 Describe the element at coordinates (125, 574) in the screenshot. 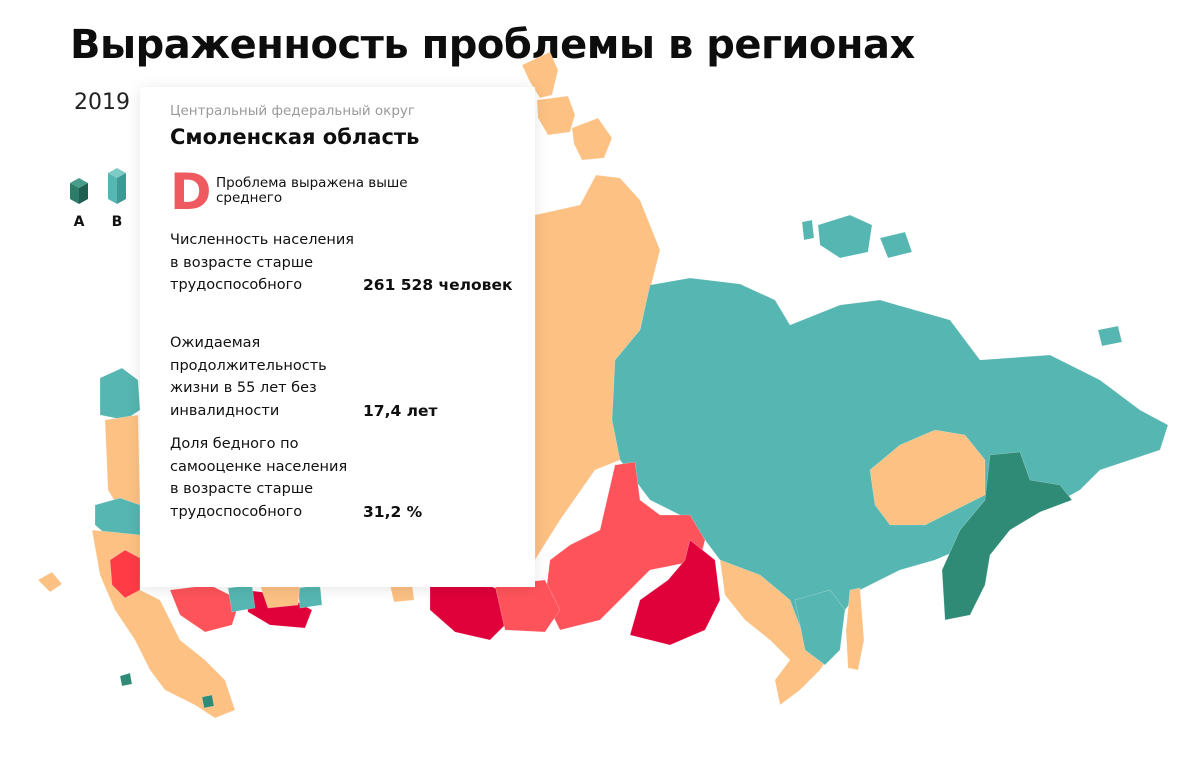

I see `region-smolensk` at that location.